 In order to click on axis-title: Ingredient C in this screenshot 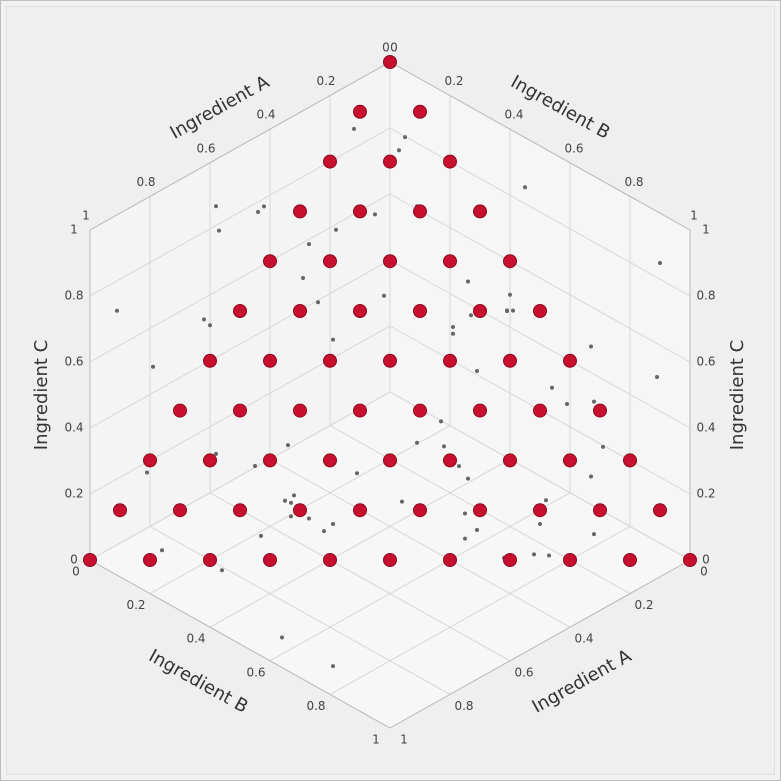, I will do `click(41, 395)`.